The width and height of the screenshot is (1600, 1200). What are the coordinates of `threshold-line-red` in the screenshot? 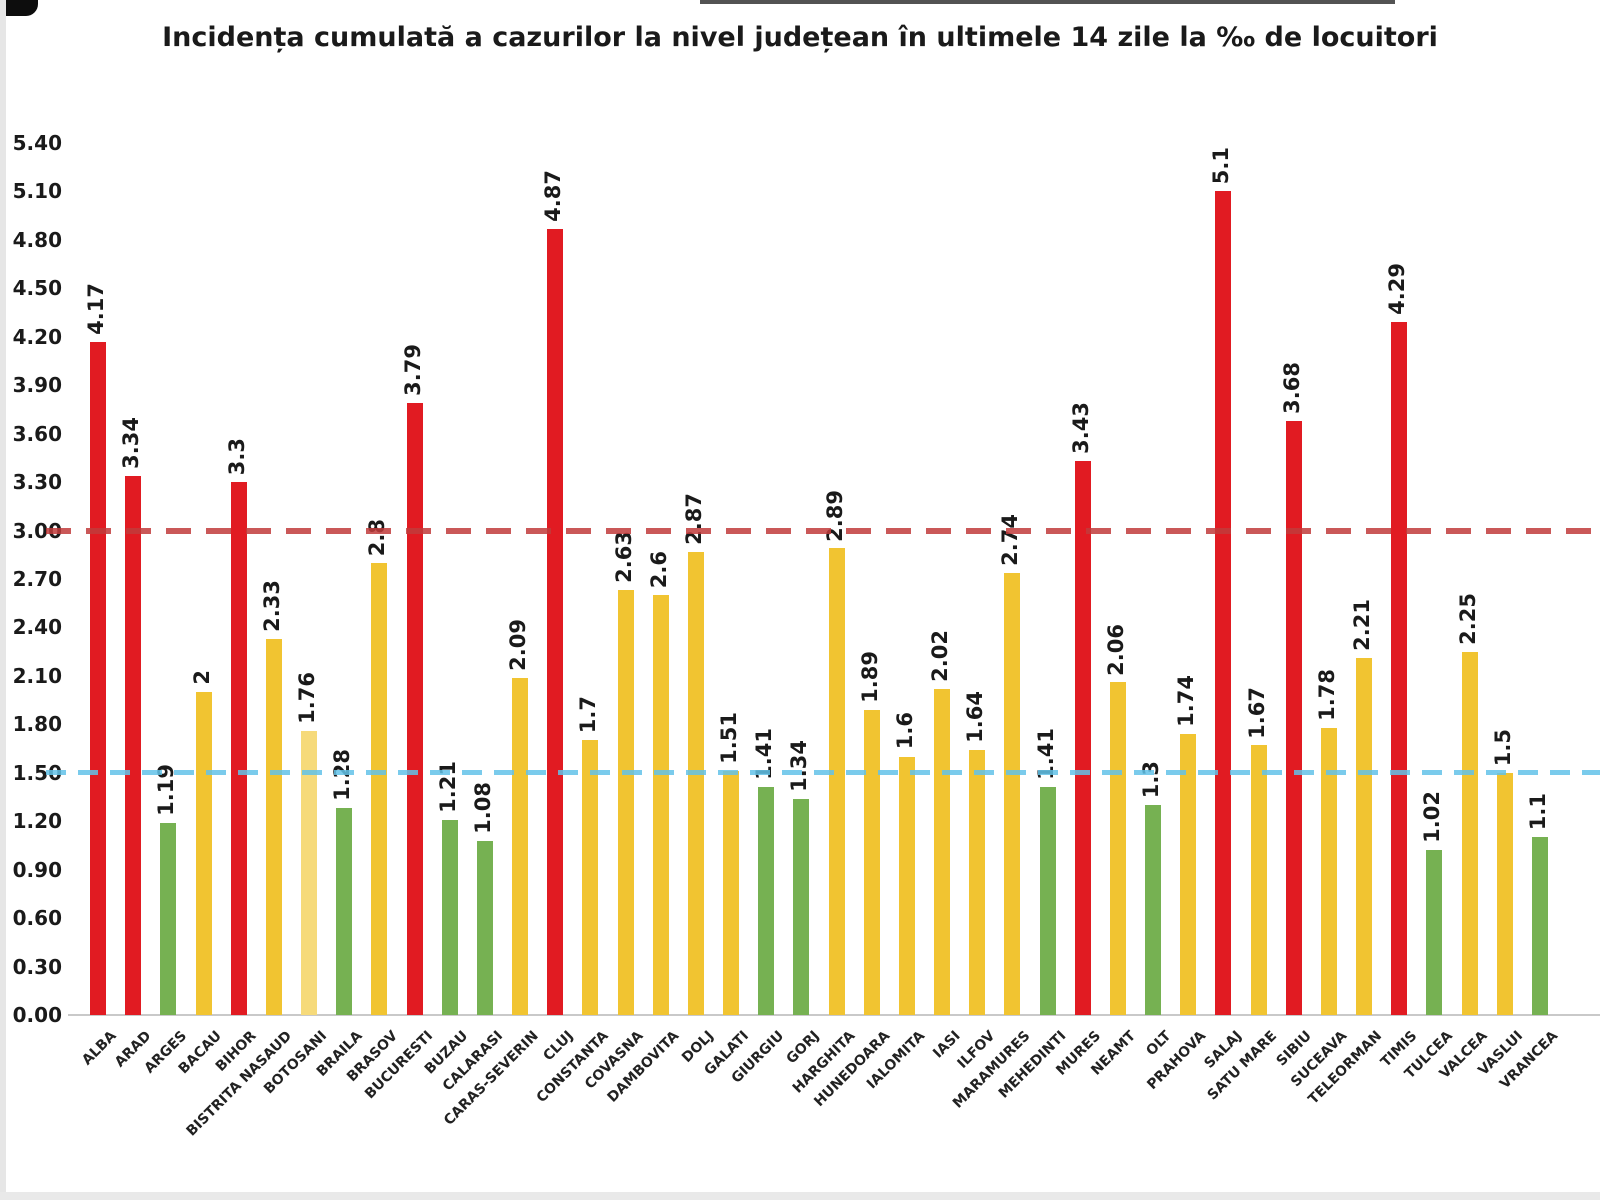 It's located at (823, 530).